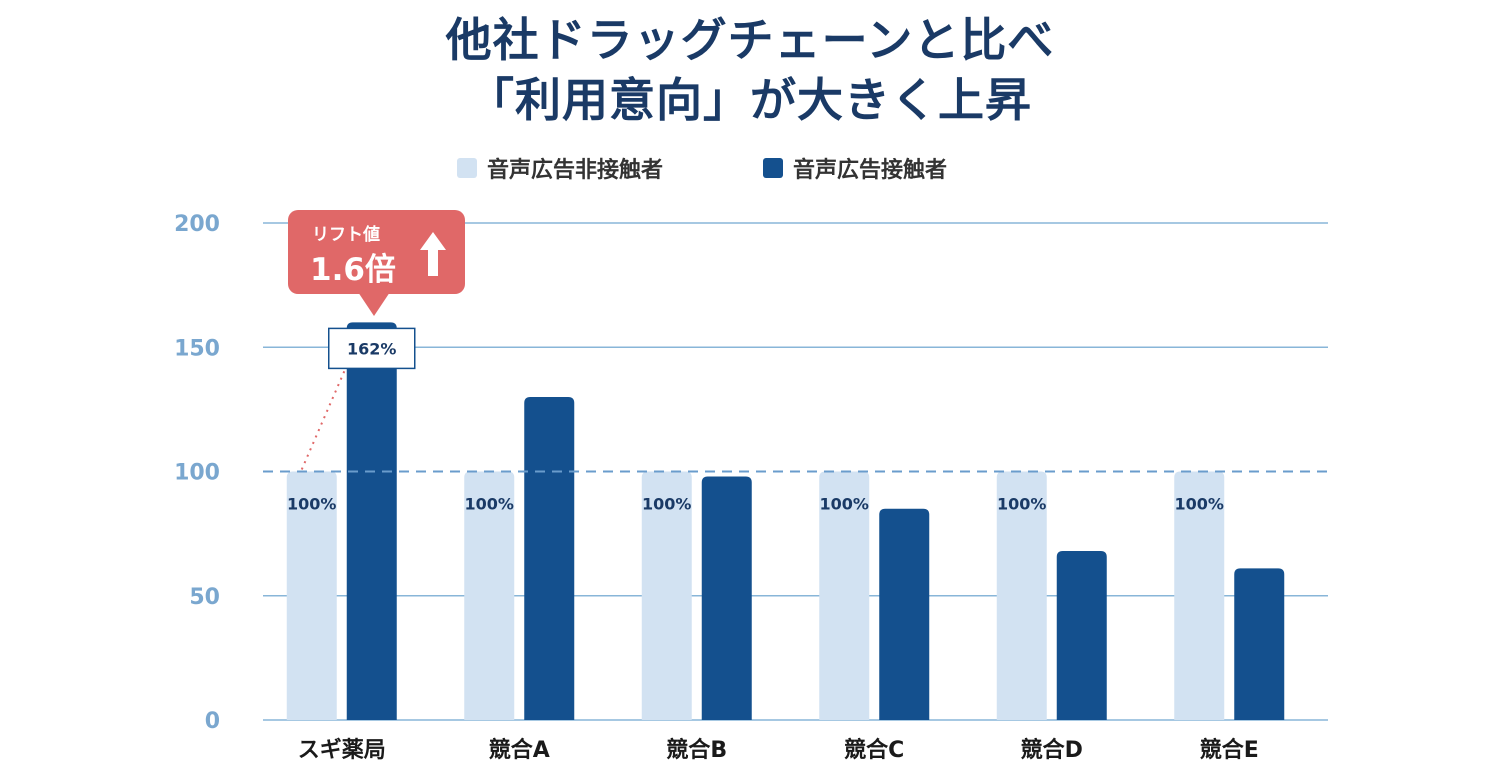 Image resolution: width=1500 pixels, height=777 pixels. What do you see at coordinates (197, 473) in the screenshot?
I see `y-tick-label: 100` at bounding box center [197, 473].